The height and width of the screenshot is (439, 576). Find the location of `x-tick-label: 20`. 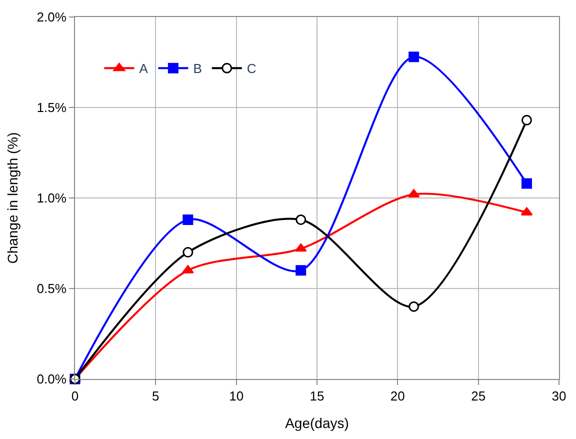

x-tick-label: 20 is located at coordinates (397, 396).